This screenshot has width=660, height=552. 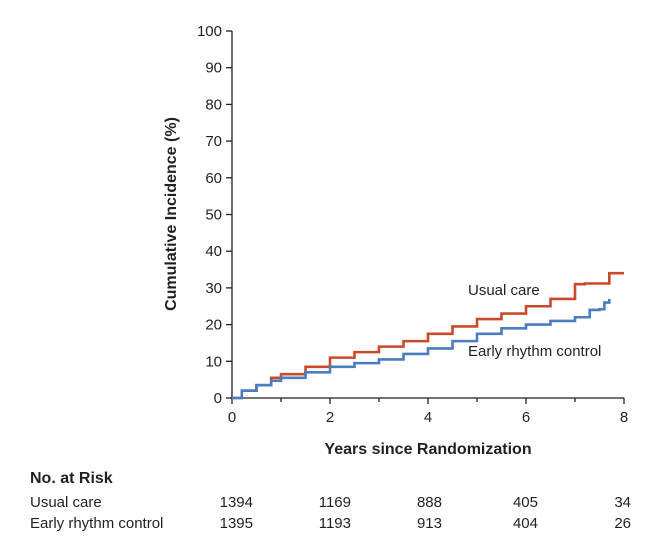 What do you see at coordinates (427, 449) in the screenshot?
I see `x-axis-label: Years since Randomization` at bounding box center [427, 449].